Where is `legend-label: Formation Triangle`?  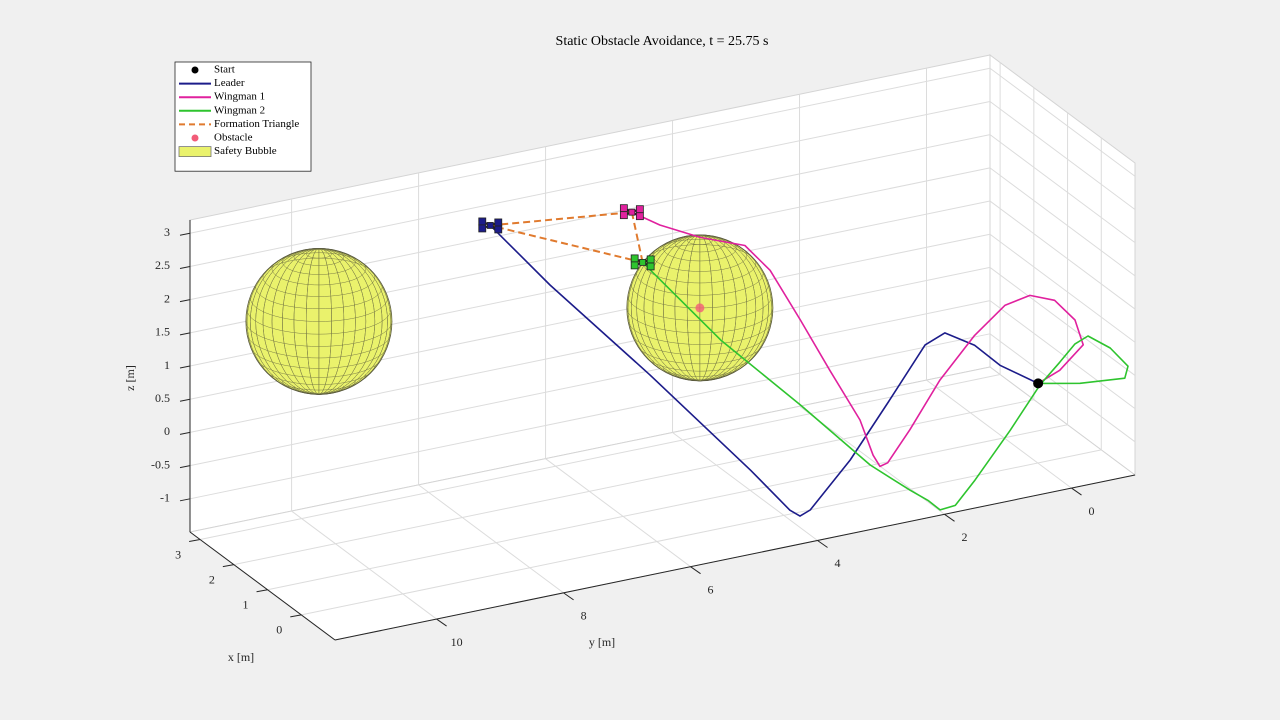 legend-label: Formation Triangle is located at coordinates (256, 124).